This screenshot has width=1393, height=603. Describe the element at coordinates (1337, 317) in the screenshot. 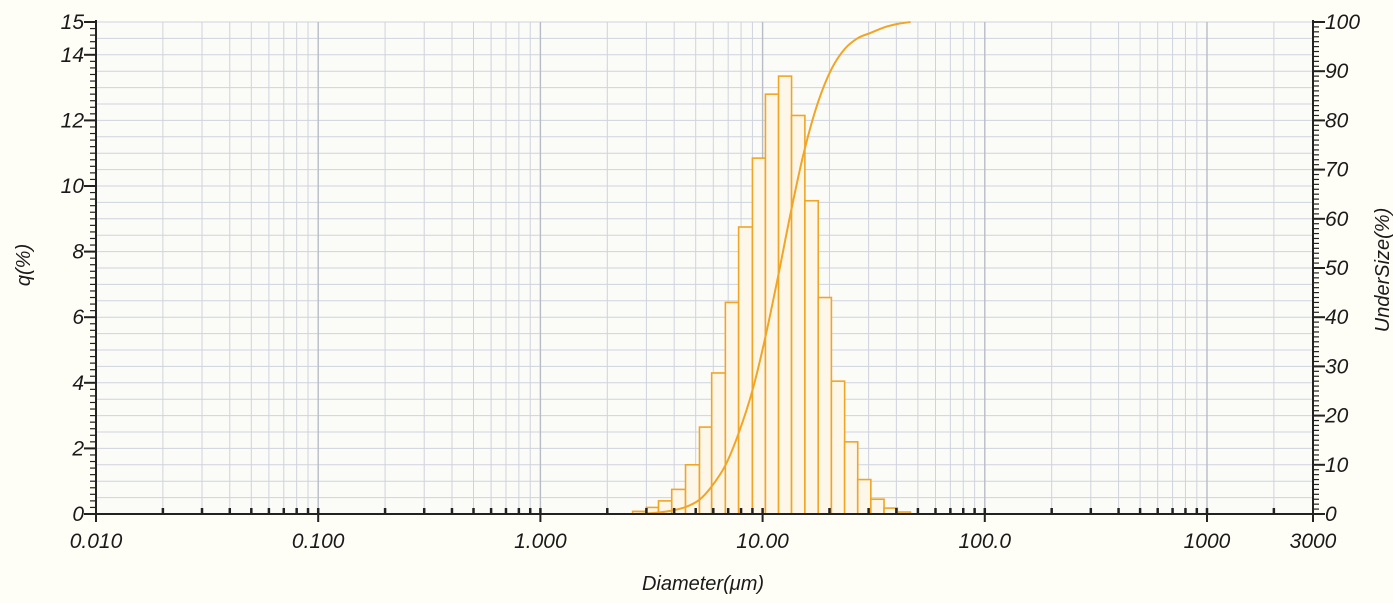

I see `y2-tick-label: 40` at that location.